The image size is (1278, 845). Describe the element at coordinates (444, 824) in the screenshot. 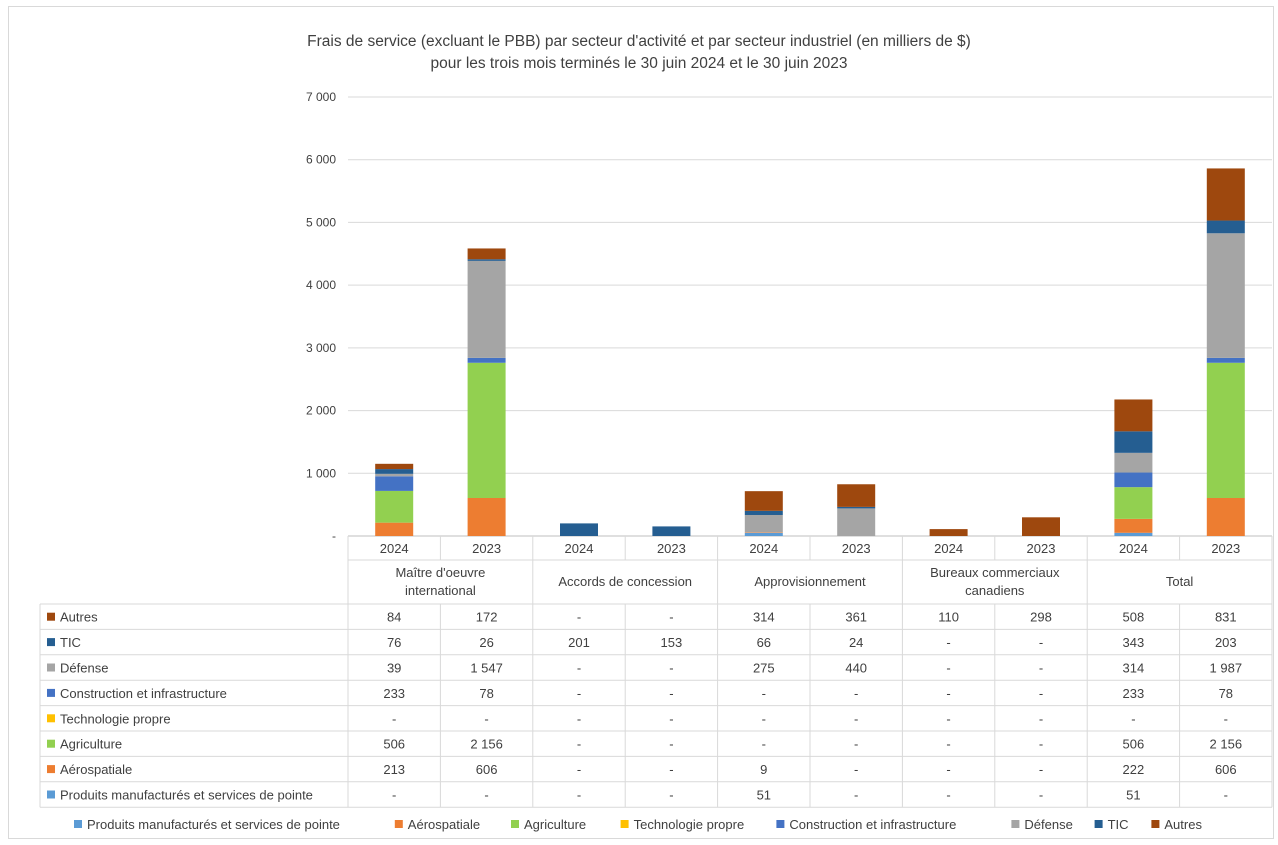

I see `legend-label: Aérospatiale` at that location.